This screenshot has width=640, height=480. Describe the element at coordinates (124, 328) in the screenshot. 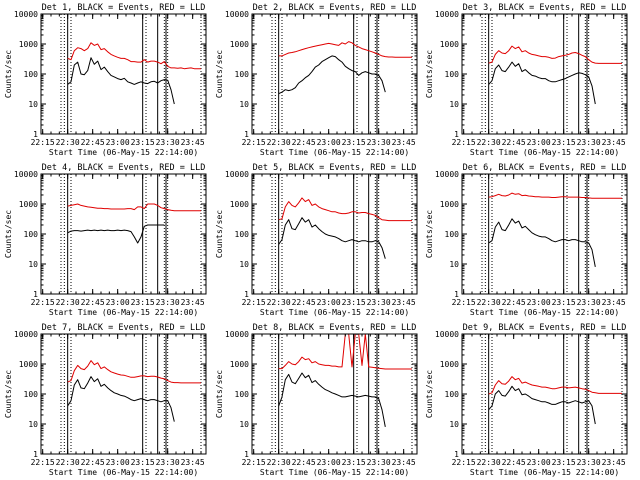

I see `panel-title: Det 7, BLACK = Events, RED = LLD` at that location.